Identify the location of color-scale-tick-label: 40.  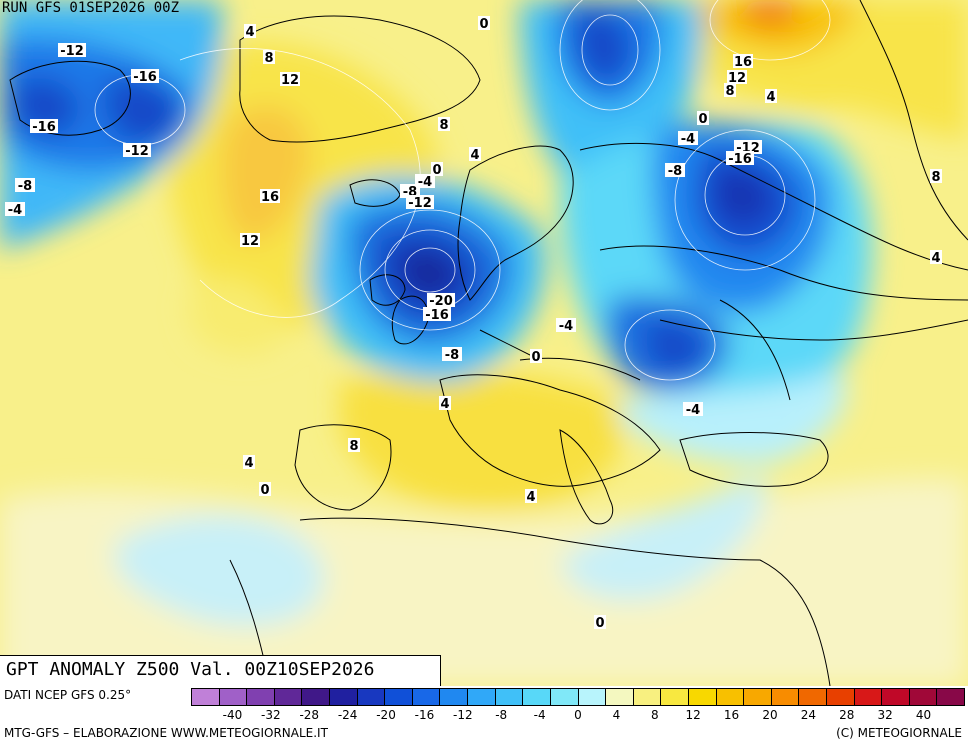
(923, 715).